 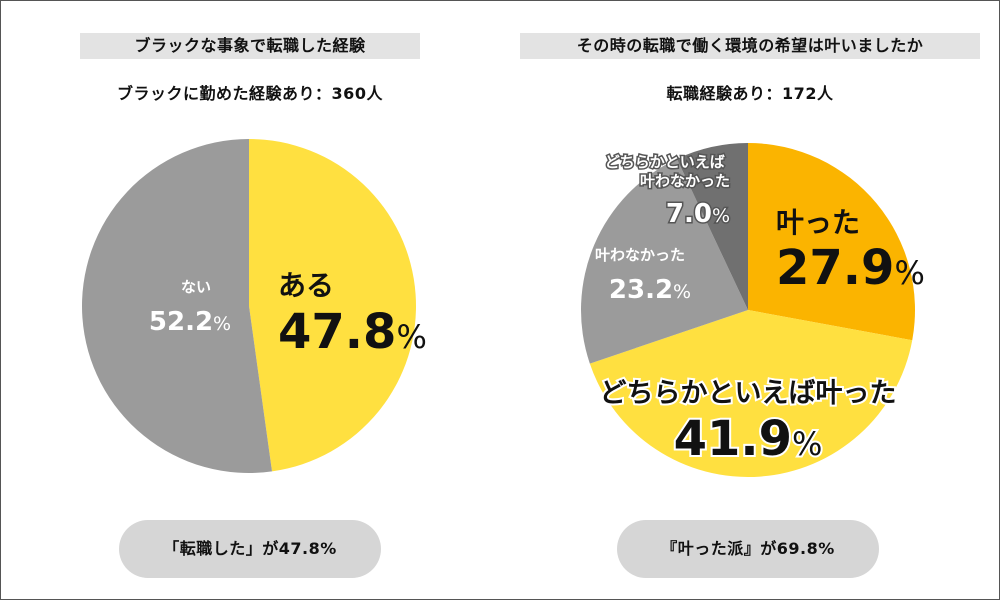 What do you see at coordinates (222, 324) in the screenshot?
I see `percent-nai: %` at bounding box center [222, 324].